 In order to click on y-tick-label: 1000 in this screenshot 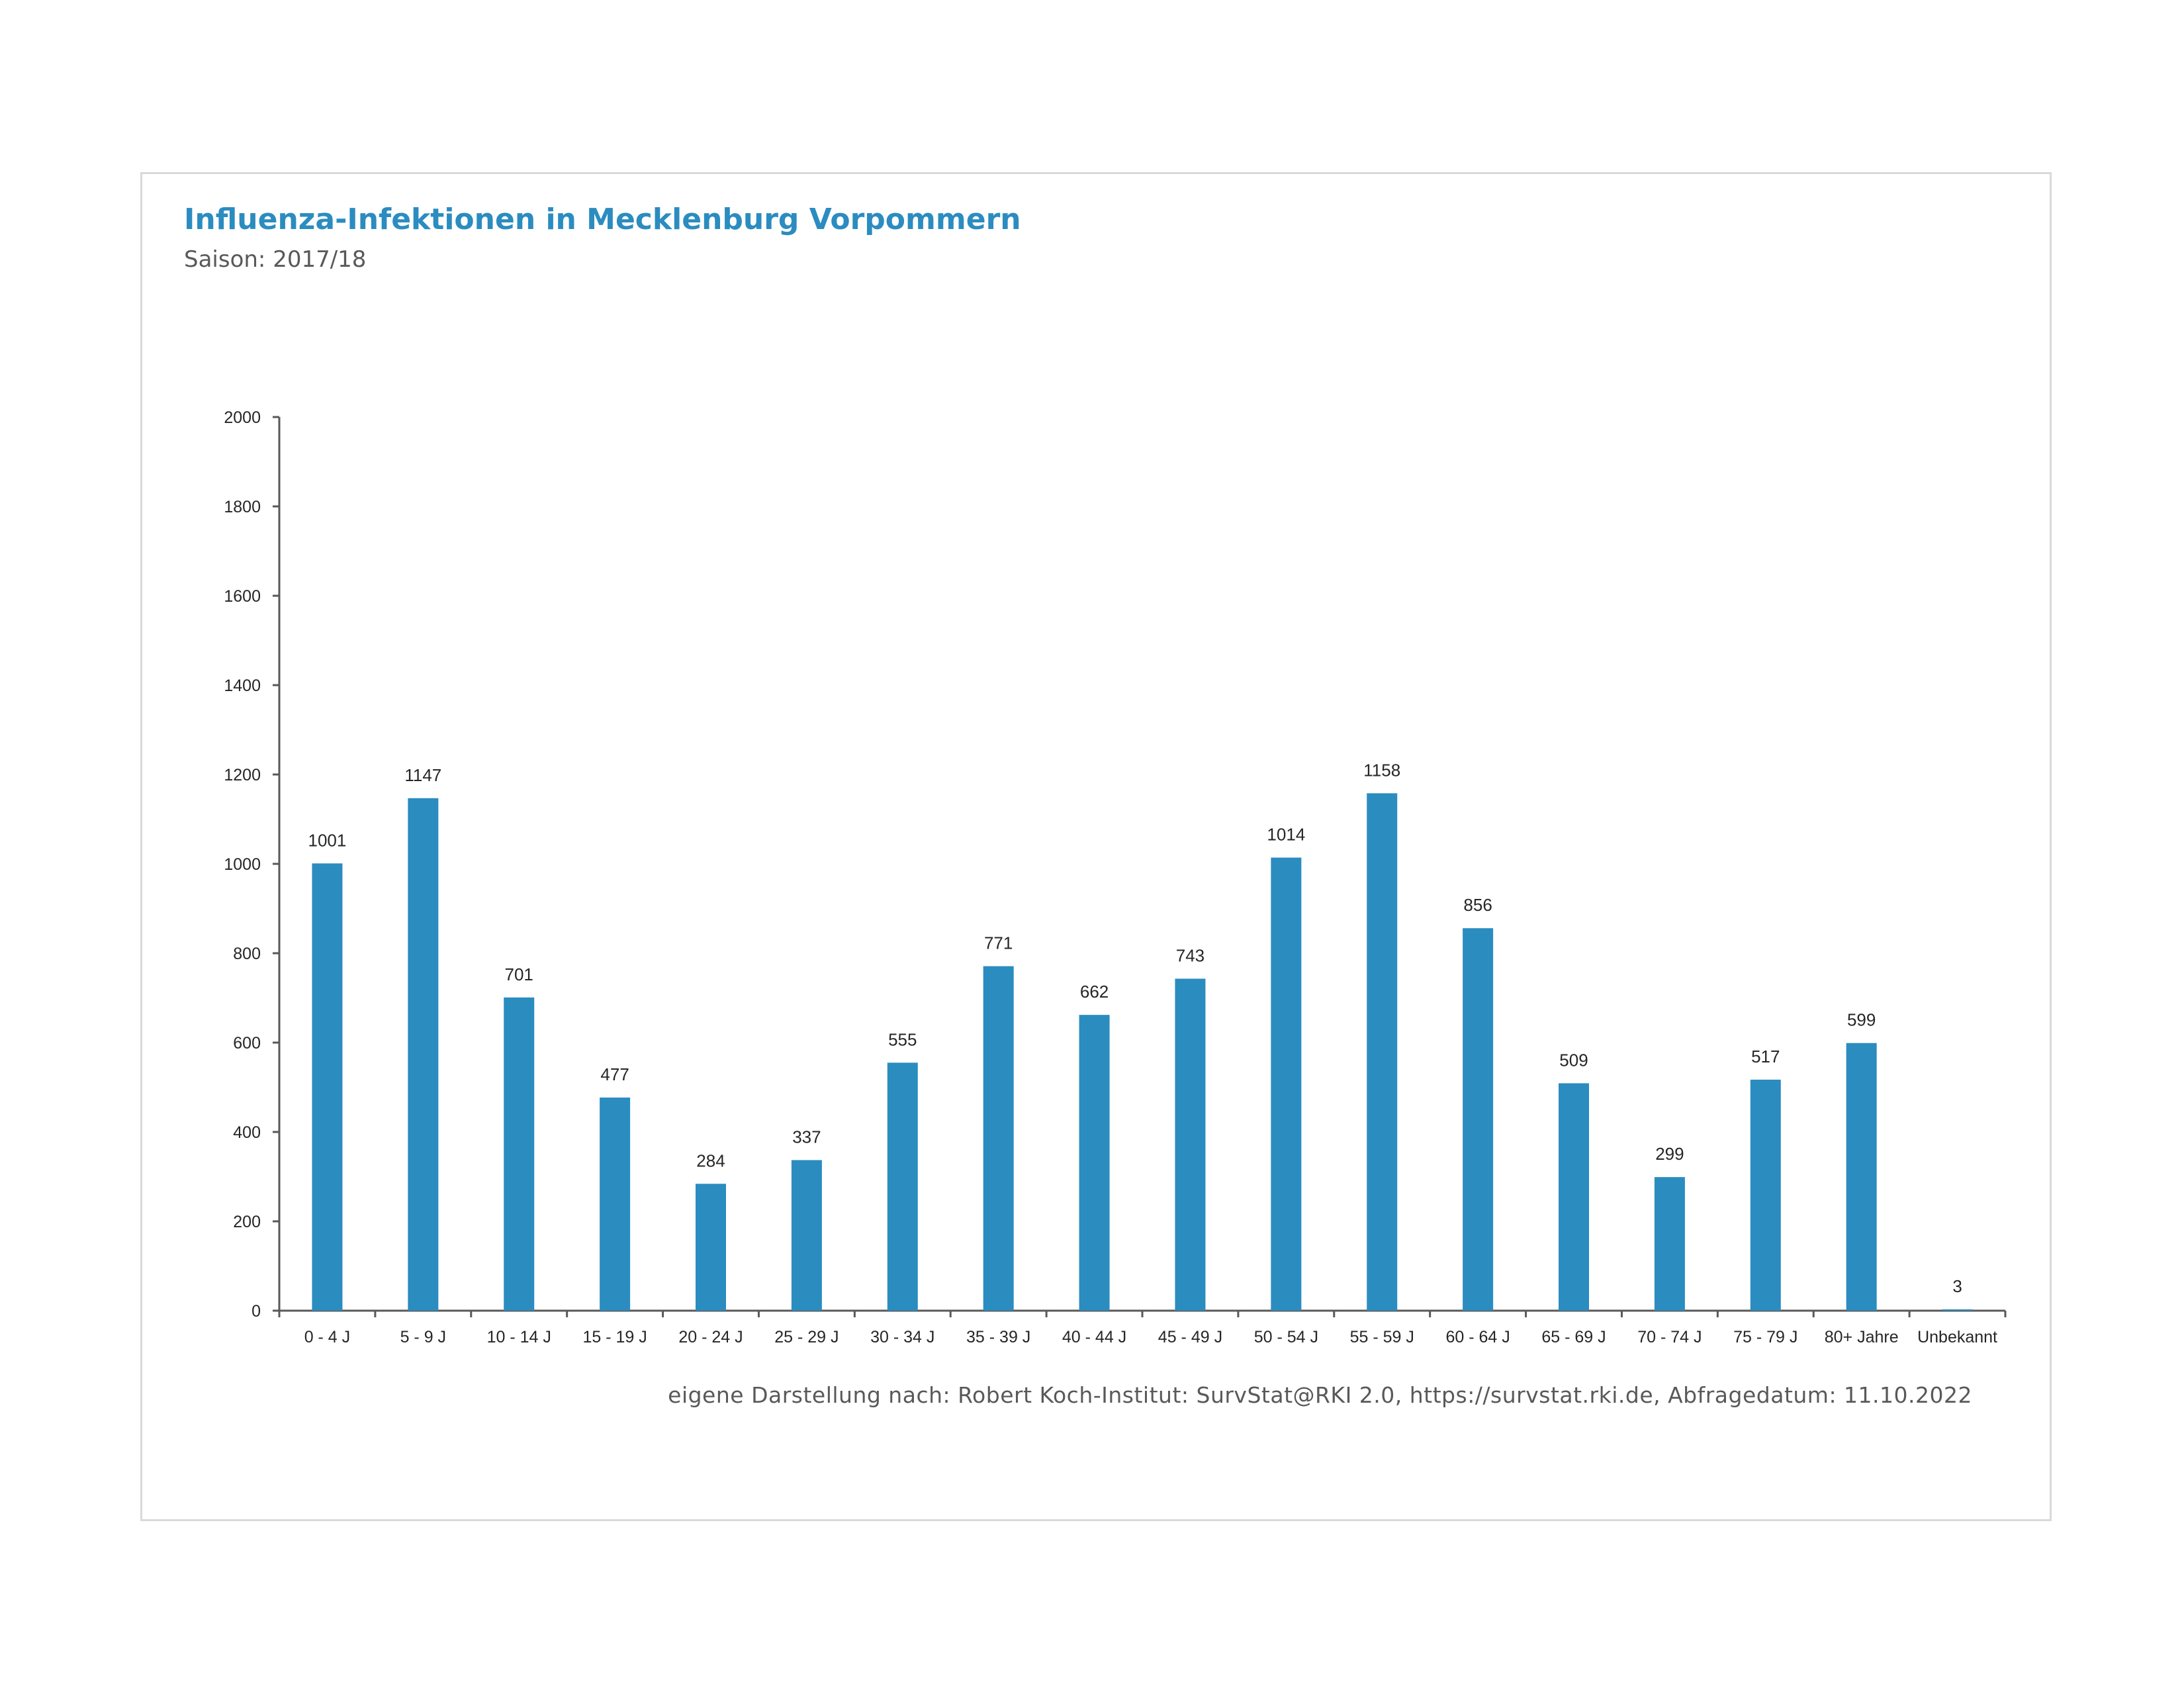, I will do `click(242, 864)`.